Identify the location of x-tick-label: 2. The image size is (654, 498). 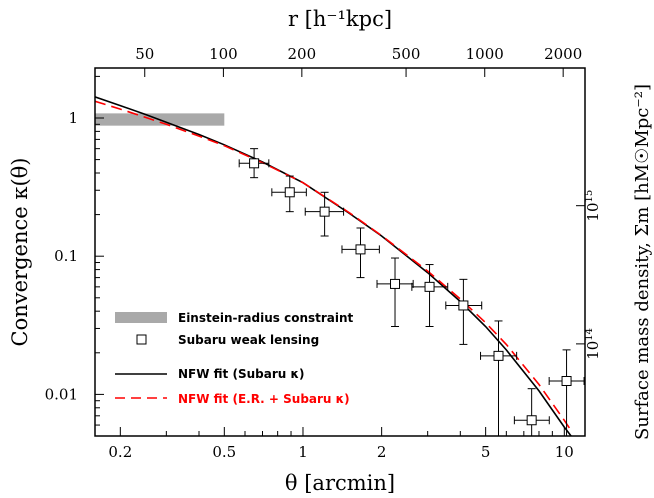
(382, 452).